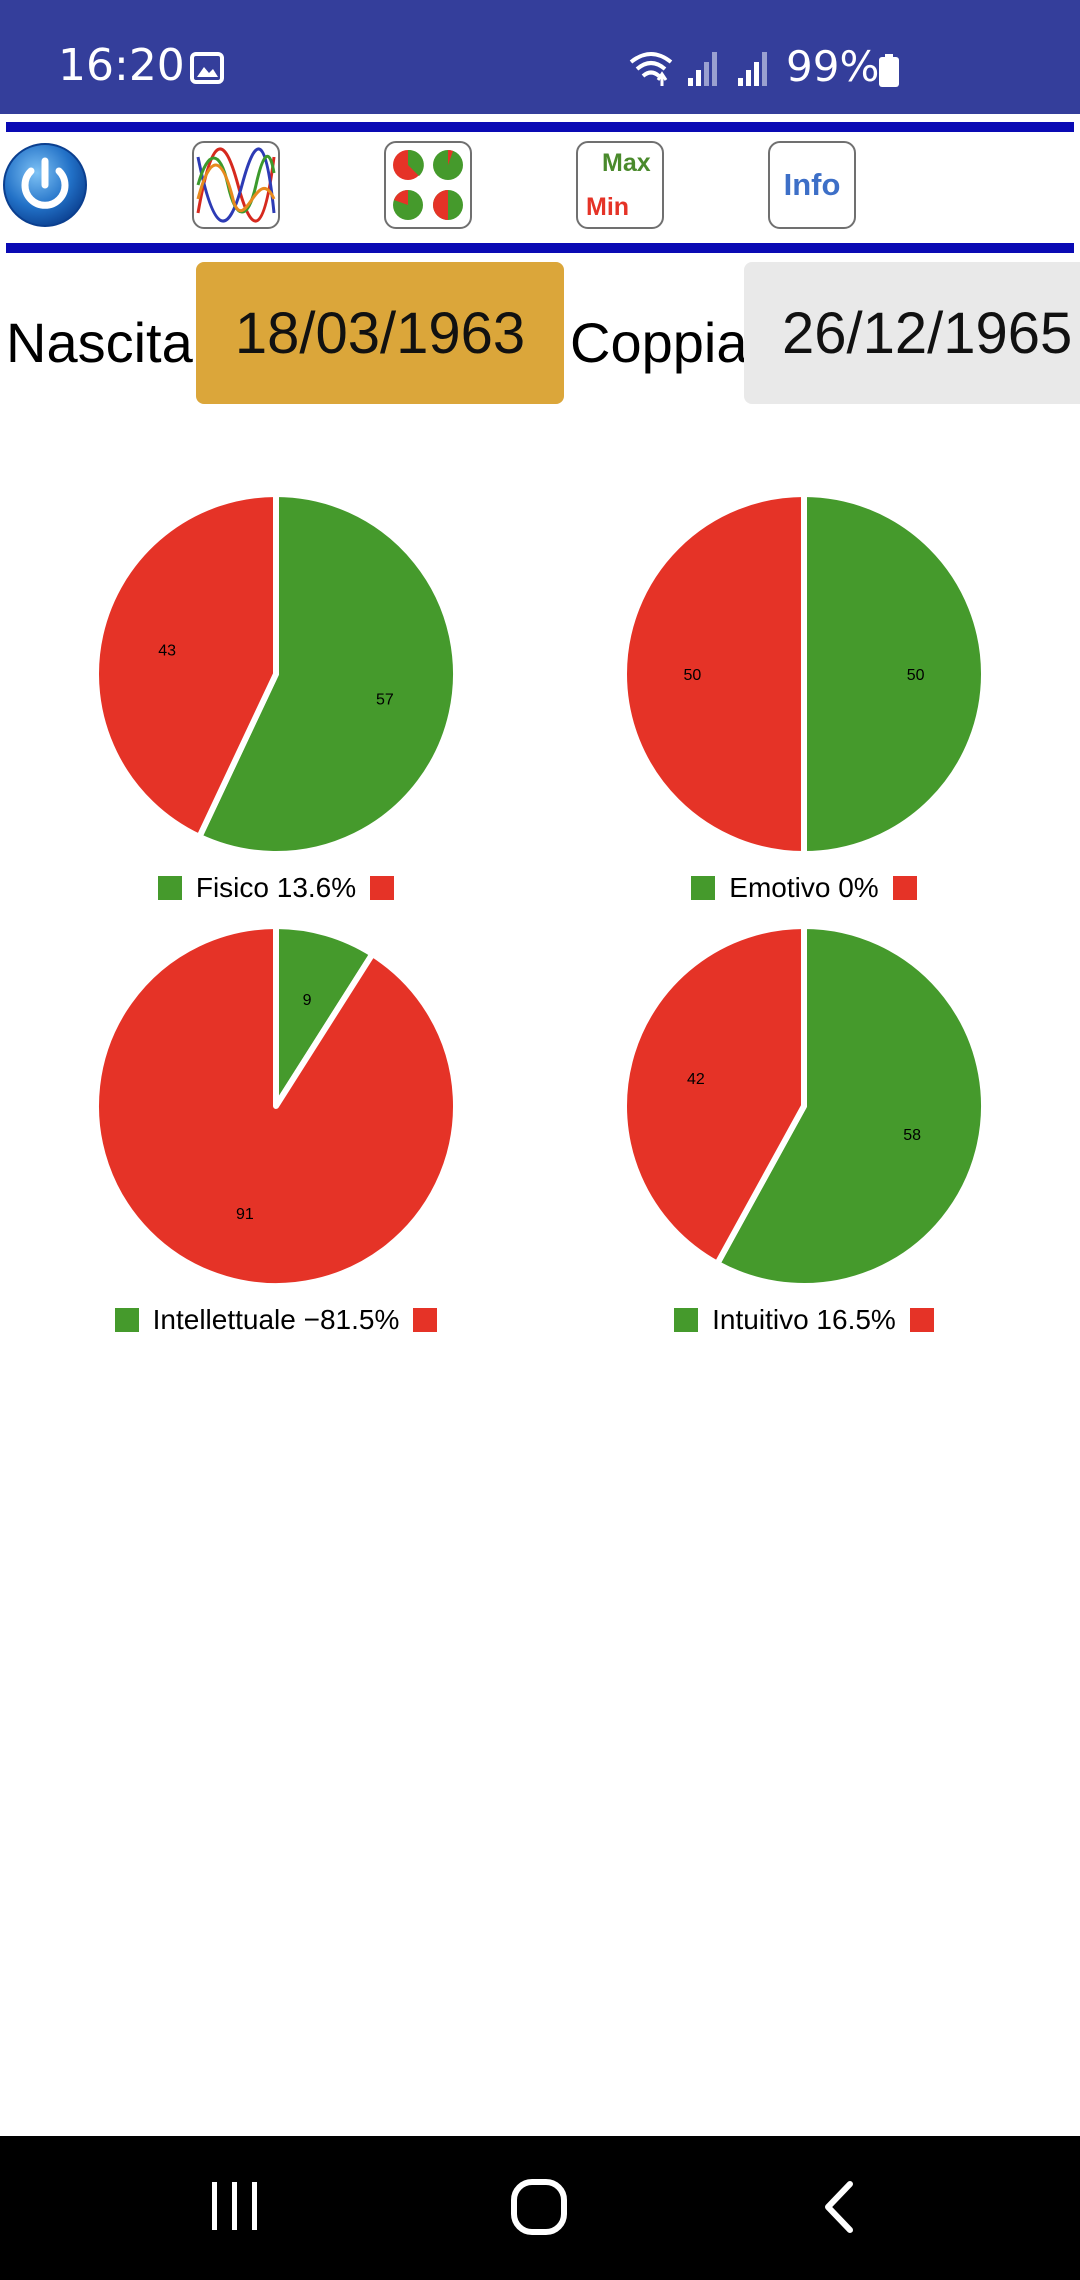 This screenshot has width=1080, height=2280. What do you see at coordinates (380, 333) in the screenshot?
I see `birth-date-field: 18/03/1963` at bounding box center [380, 333].